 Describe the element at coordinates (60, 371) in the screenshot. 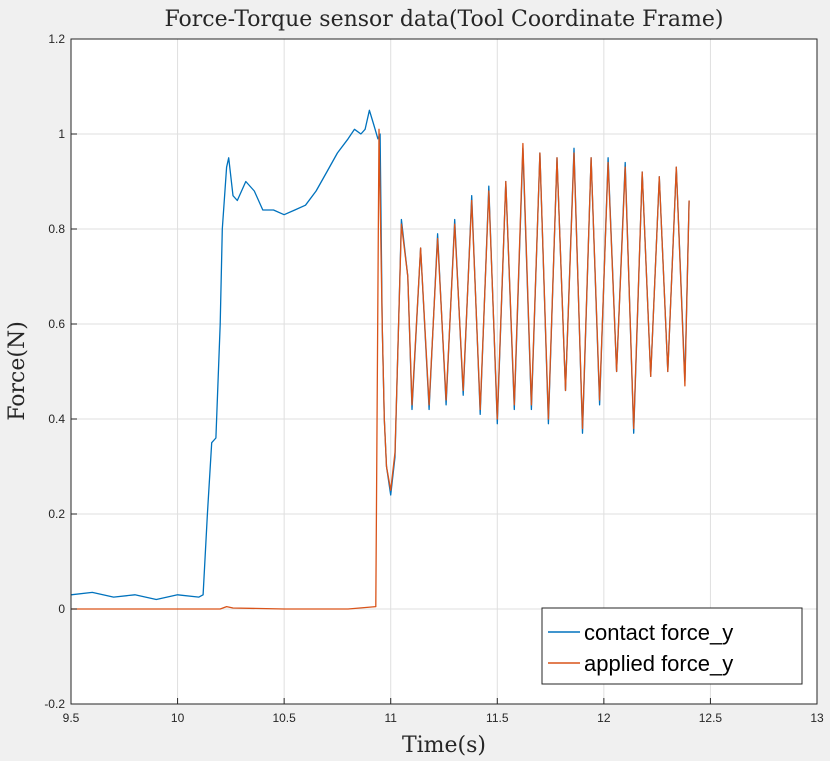

I see `y-axis-ticks: -0.2 0 0.2 0.4 0.6 0.8 1 1.2` at that location.